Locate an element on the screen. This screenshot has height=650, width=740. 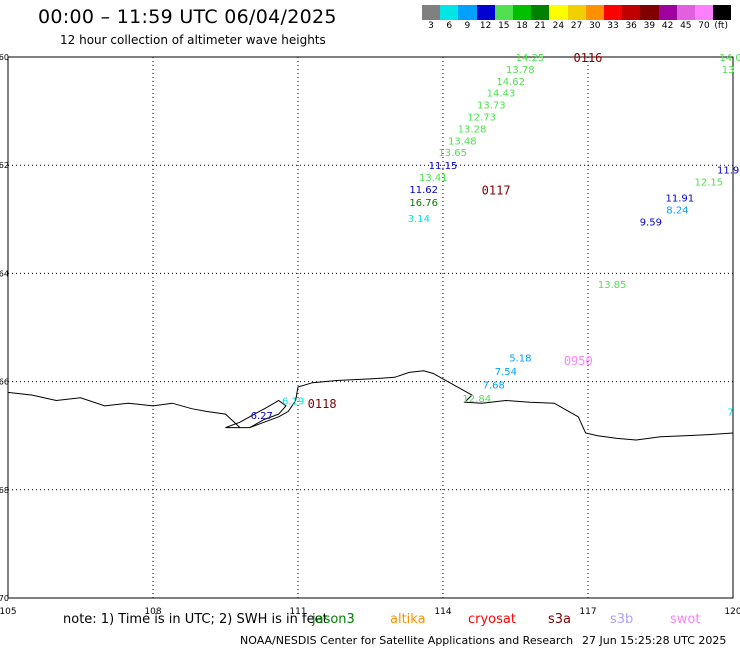
coastline-inlet is located at coordinates (256, 414).